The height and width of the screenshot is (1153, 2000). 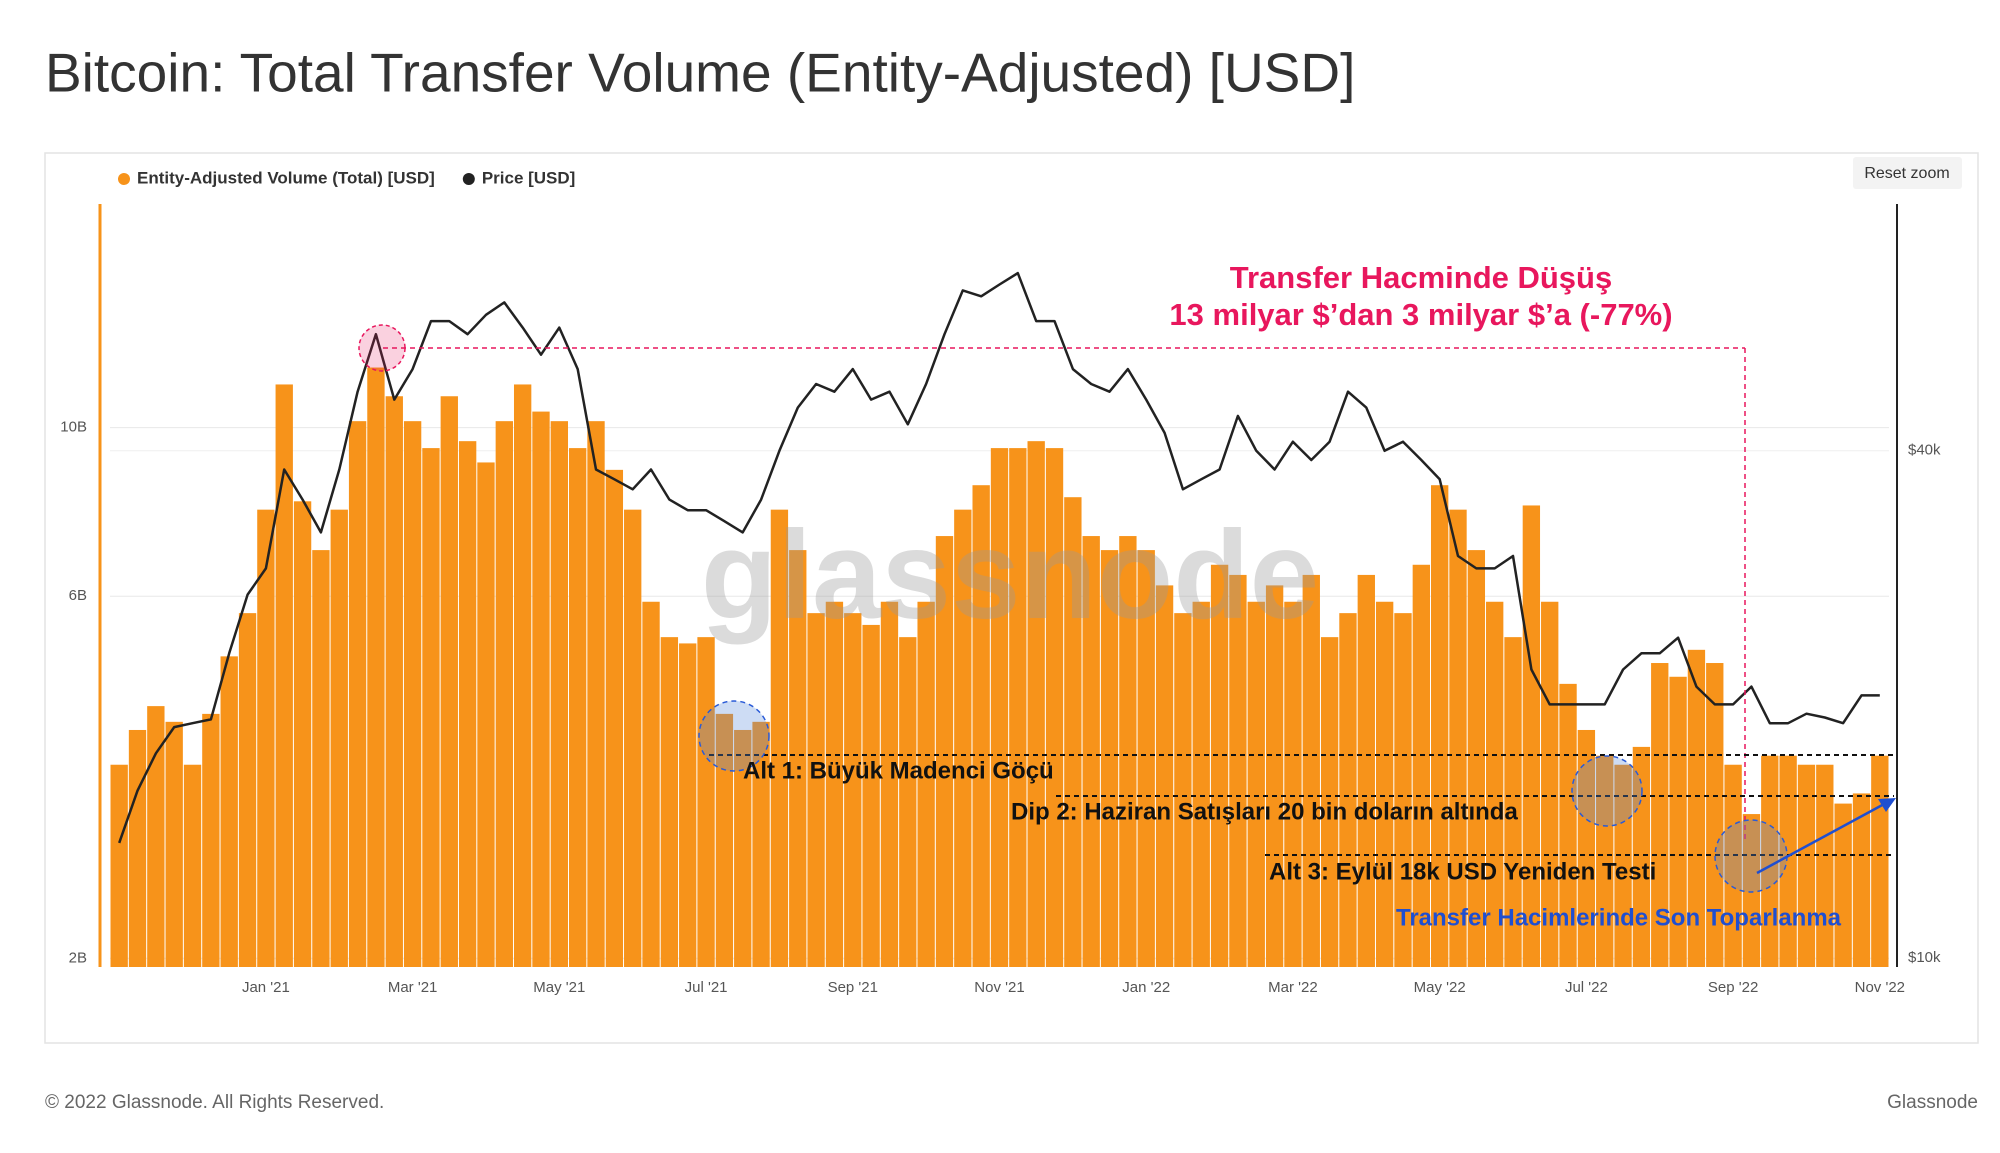 What do you see at coordinates (1880, 987) in the screenshot?
I see `x-tick-label: Nov '22` at bounding box center [1880, 987].